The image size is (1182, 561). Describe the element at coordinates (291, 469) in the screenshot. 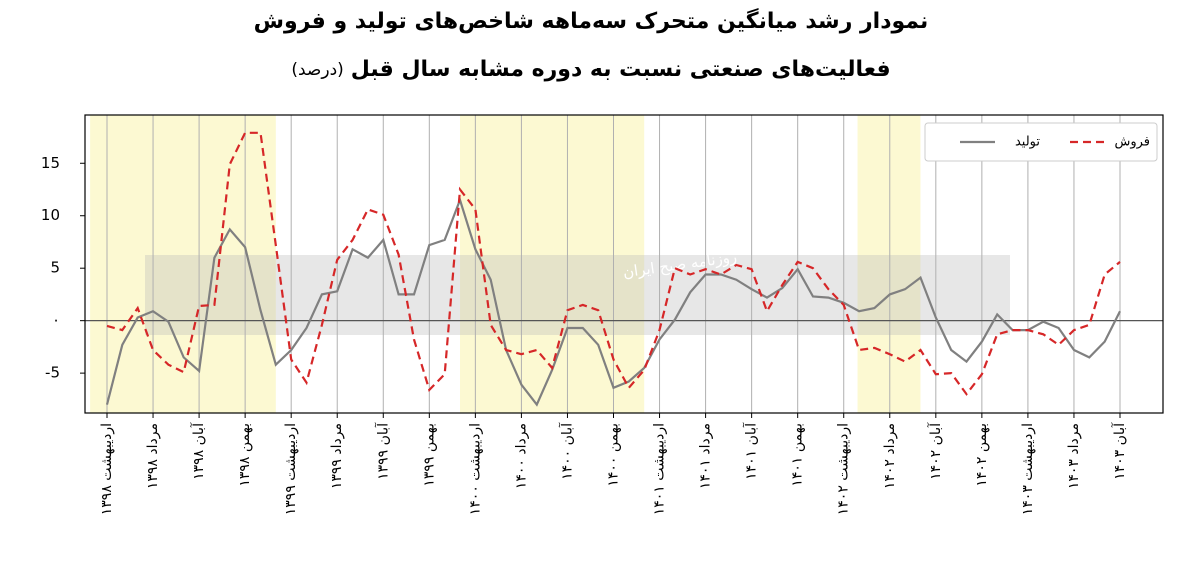

I see `x-tick-label: اردیبهشت ۱۳۹۹` at that location.